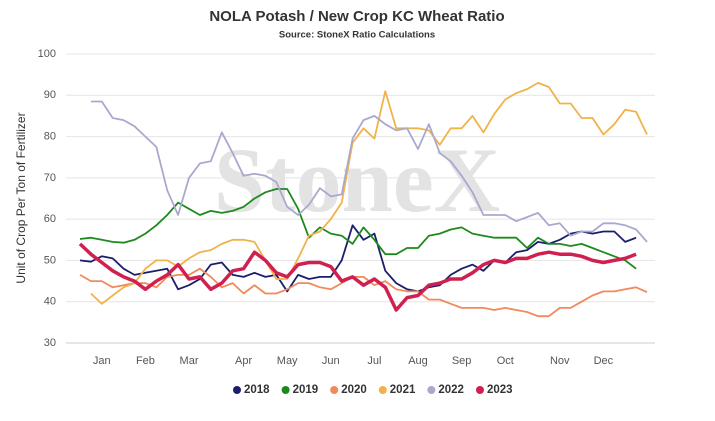 The width and height of the screenshot is (715, 421). I want to click on legend-label: 2020, so click(354, 390).